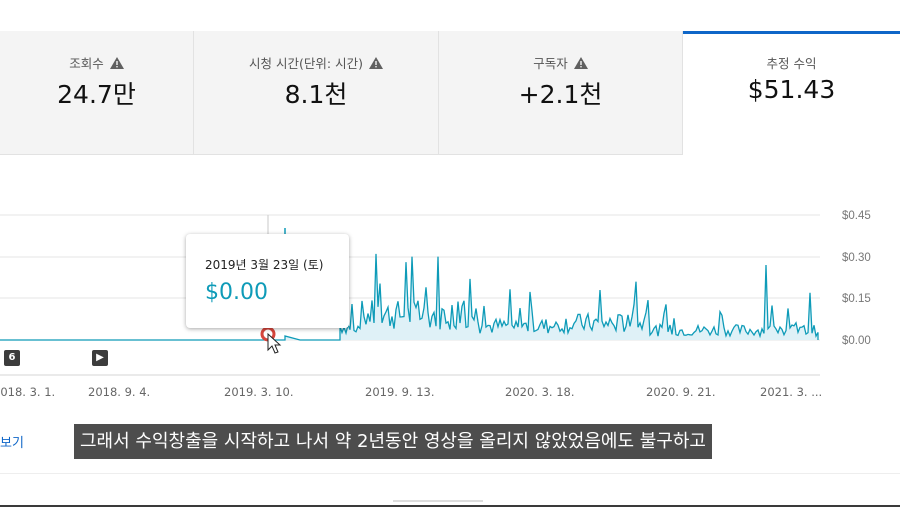 The width and height of the screenshot is (900, 507). What do you see at coordinates (96, 62) in the screenshot?
I see `metric-label: 조회수` at bounding box center [96, 62].